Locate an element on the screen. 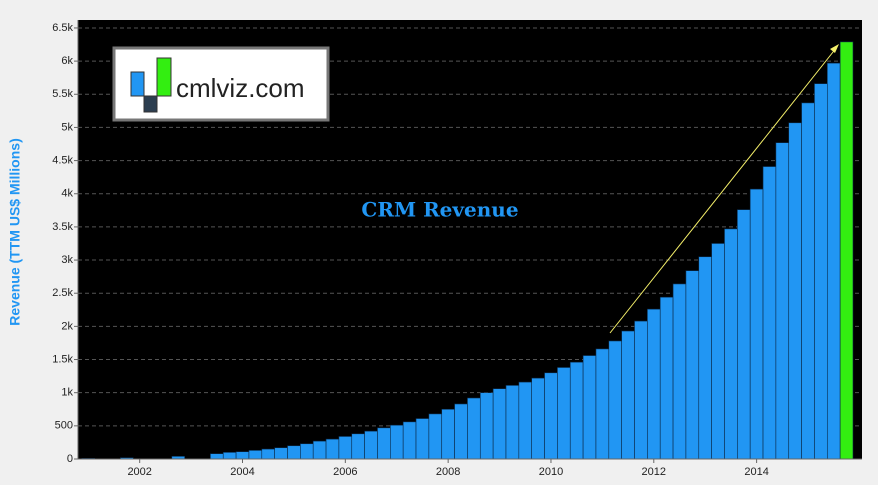  y-tick-label: 5.5k is located at coordinates (62, 94).